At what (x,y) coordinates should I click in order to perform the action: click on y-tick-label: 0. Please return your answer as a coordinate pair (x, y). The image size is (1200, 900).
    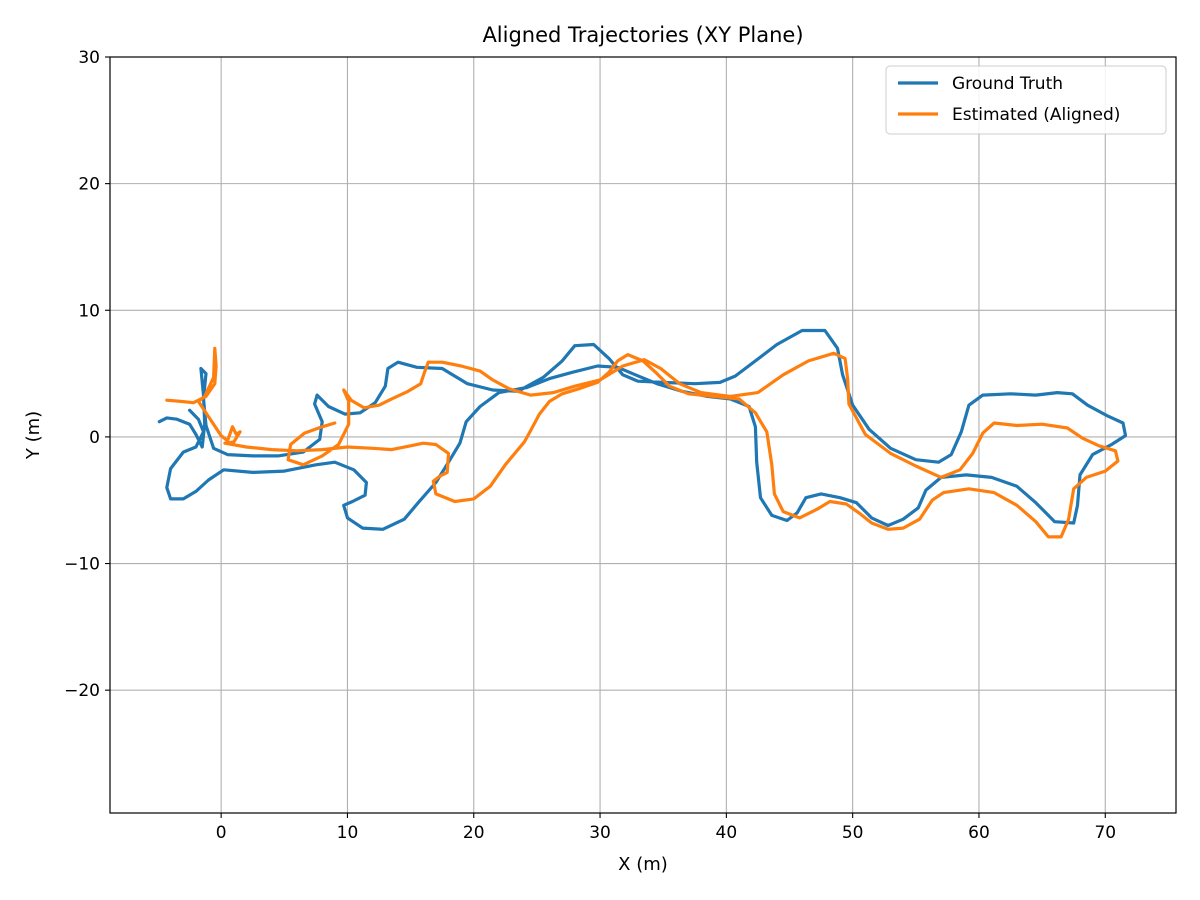
    Looking at the image, I should click on (94, 438).